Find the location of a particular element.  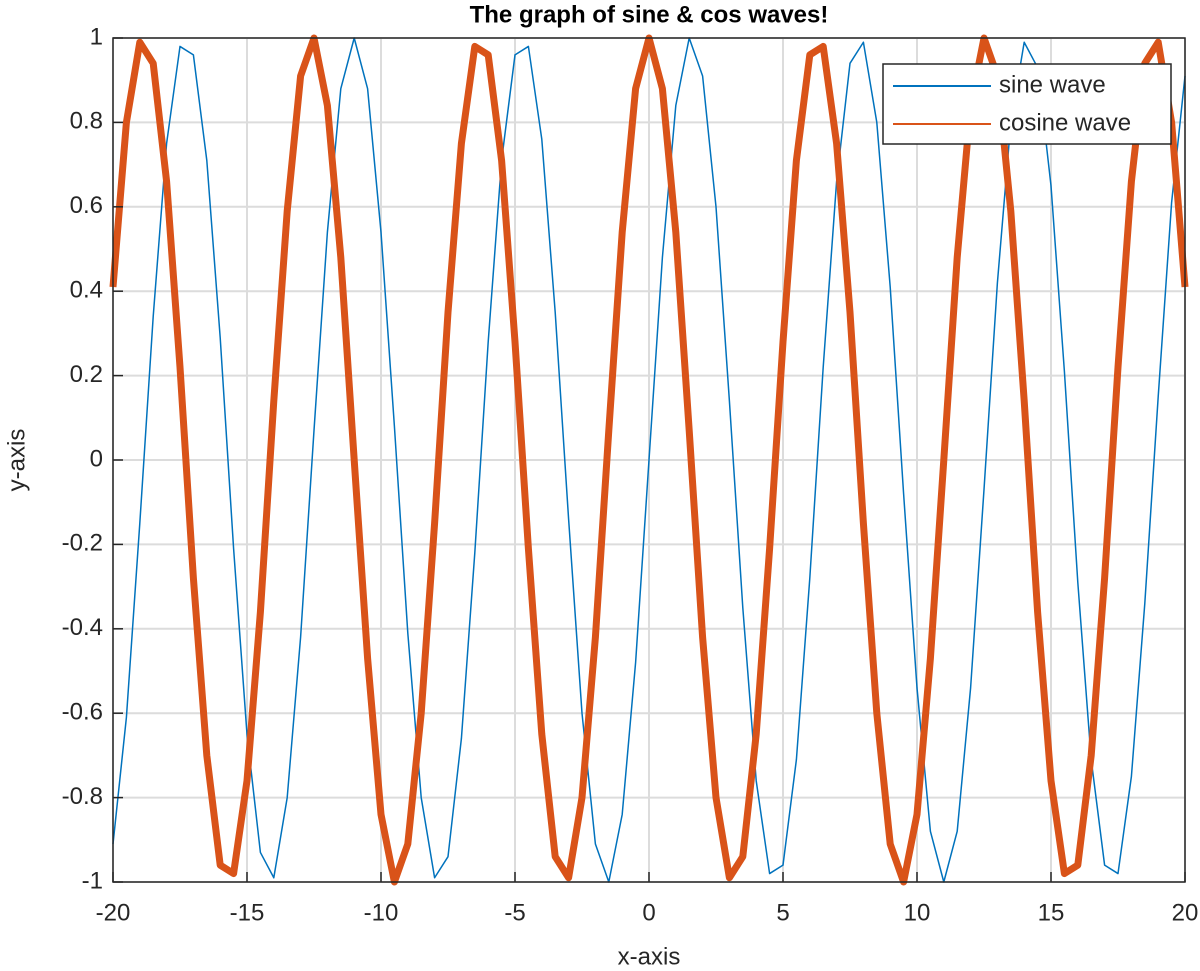

legend: sine wave cosine wave is located at coordinates (1027, 104).